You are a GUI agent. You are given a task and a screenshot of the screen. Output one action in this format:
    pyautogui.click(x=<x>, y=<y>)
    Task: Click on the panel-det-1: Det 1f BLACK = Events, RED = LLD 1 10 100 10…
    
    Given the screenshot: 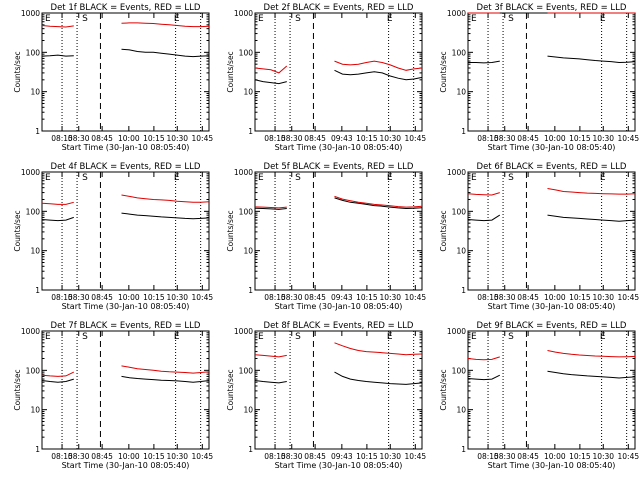 What is the action you would take?
    pyautogui.click(x=113, y=77)
    